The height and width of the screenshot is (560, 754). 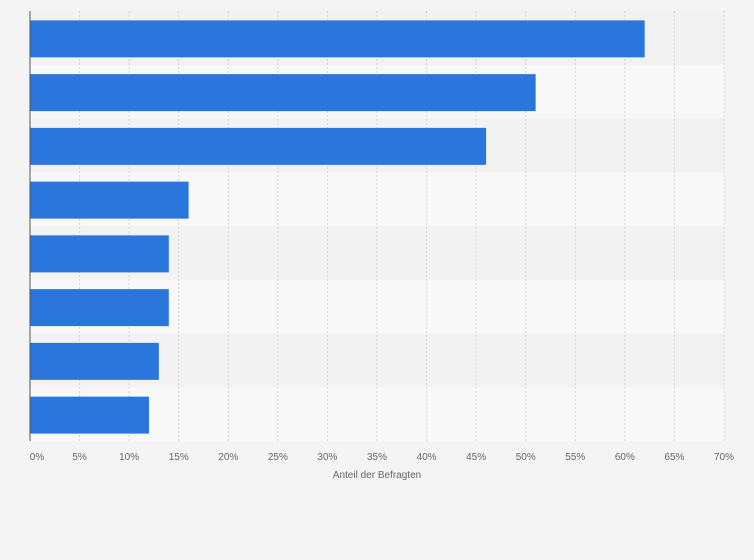 What do you see at coordinates (129, 457) in the screenshot?
I see `x-tick-label: 10%` at bounding box center [129, 457].